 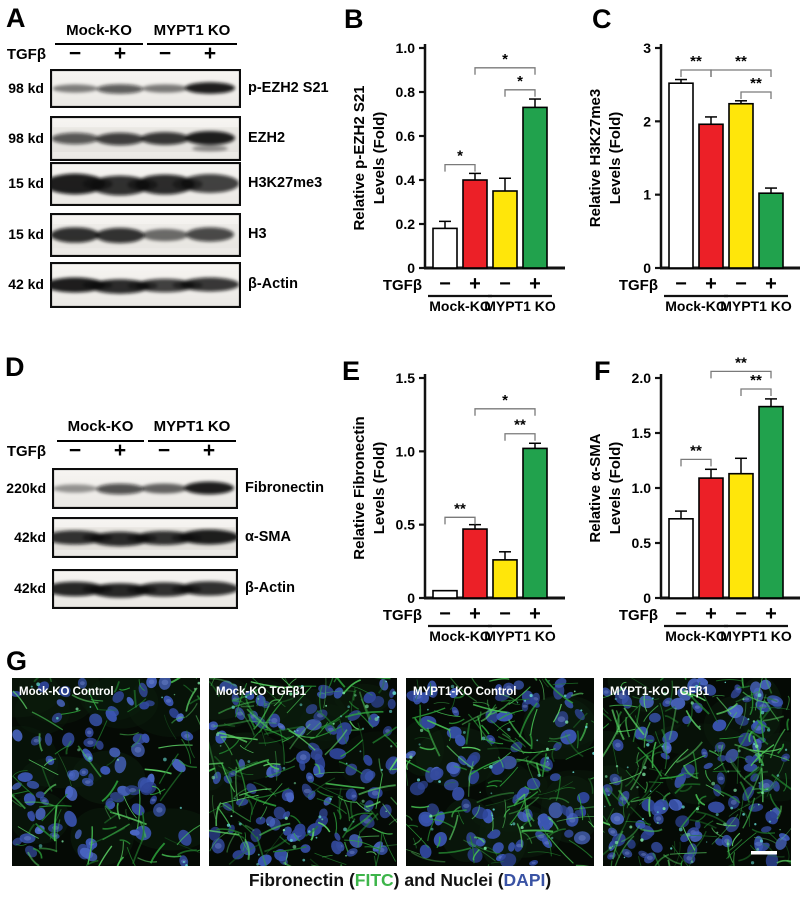 What do you see at coordinates (17, 661) in the screenshot?
I see `panel-label-g: G` at bounding box center [17, 661].